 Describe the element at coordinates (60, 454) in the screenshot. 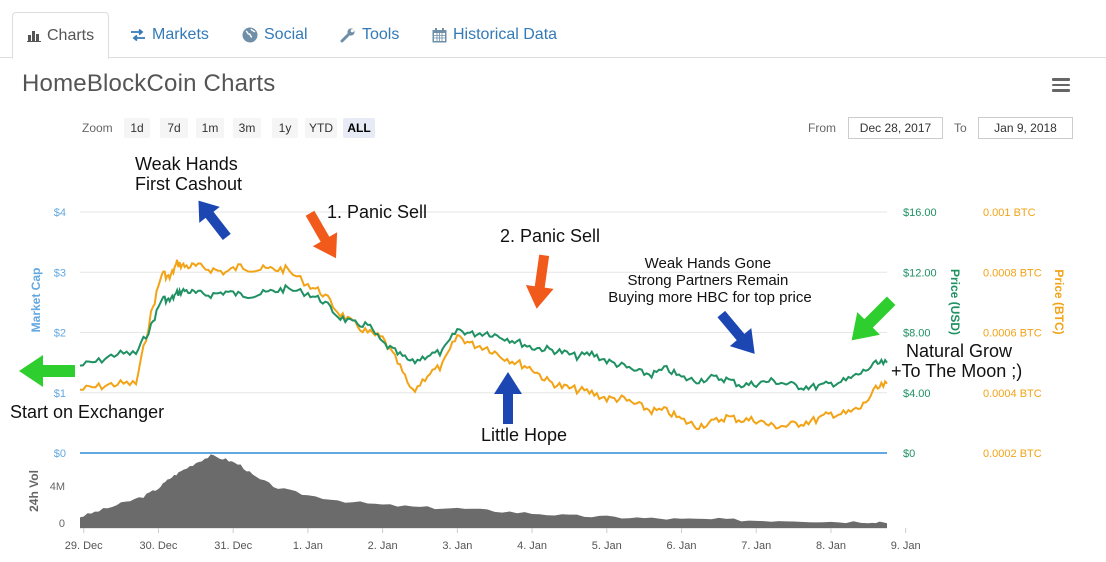

I see `market-cap-tick-label: $0` at that location.